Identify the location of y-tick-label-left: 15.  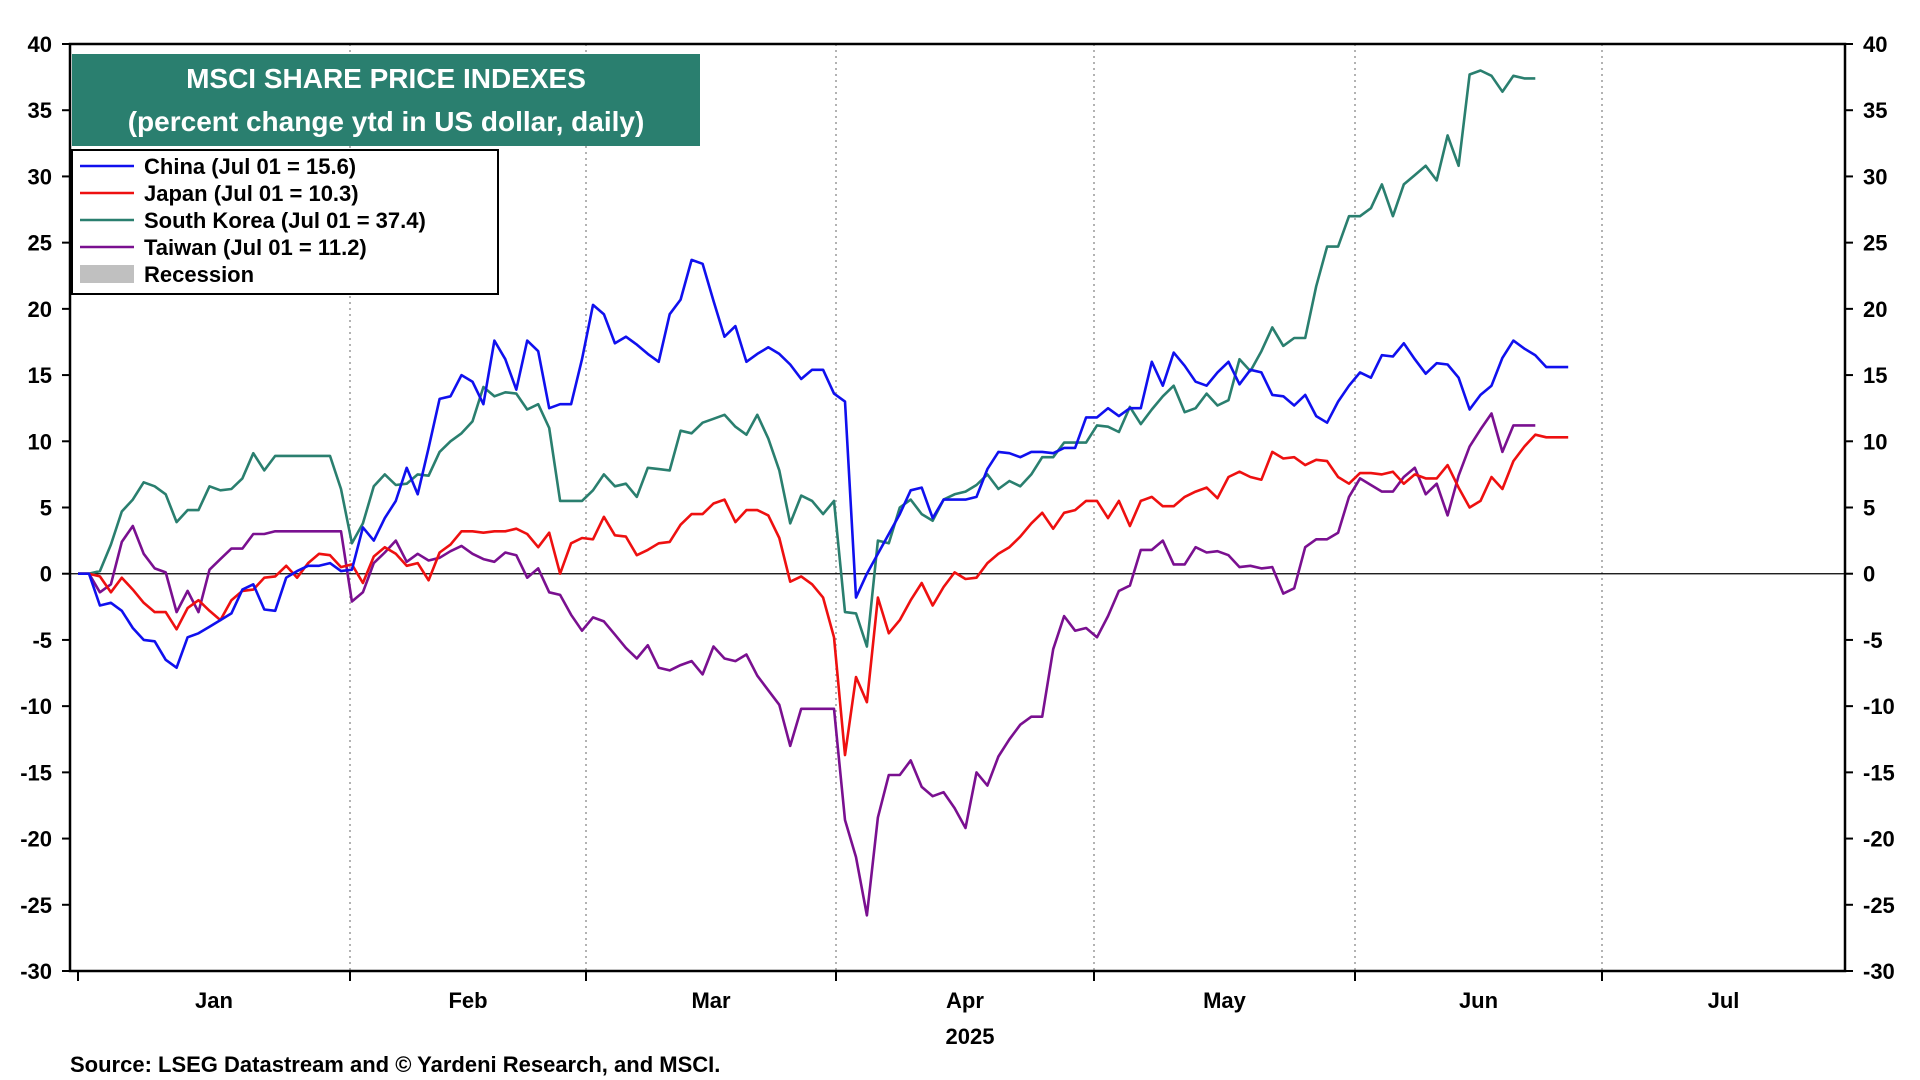
(40, 375).